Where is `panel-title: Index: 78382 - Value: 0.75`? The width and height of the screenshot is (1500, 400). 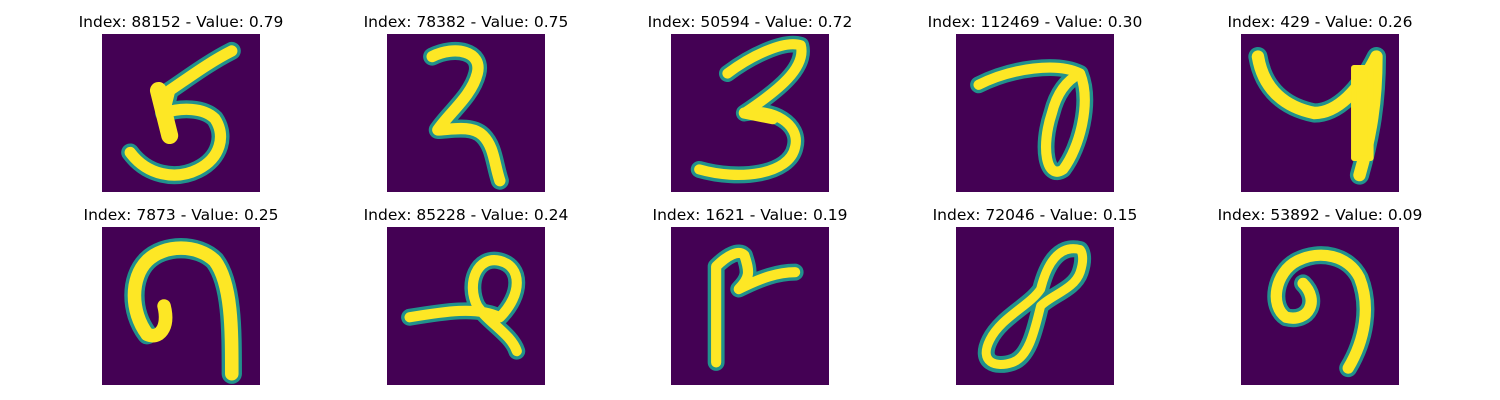 panel-title: Index: 78382 - Value: 0.75 is located at coordinates (466, 22).